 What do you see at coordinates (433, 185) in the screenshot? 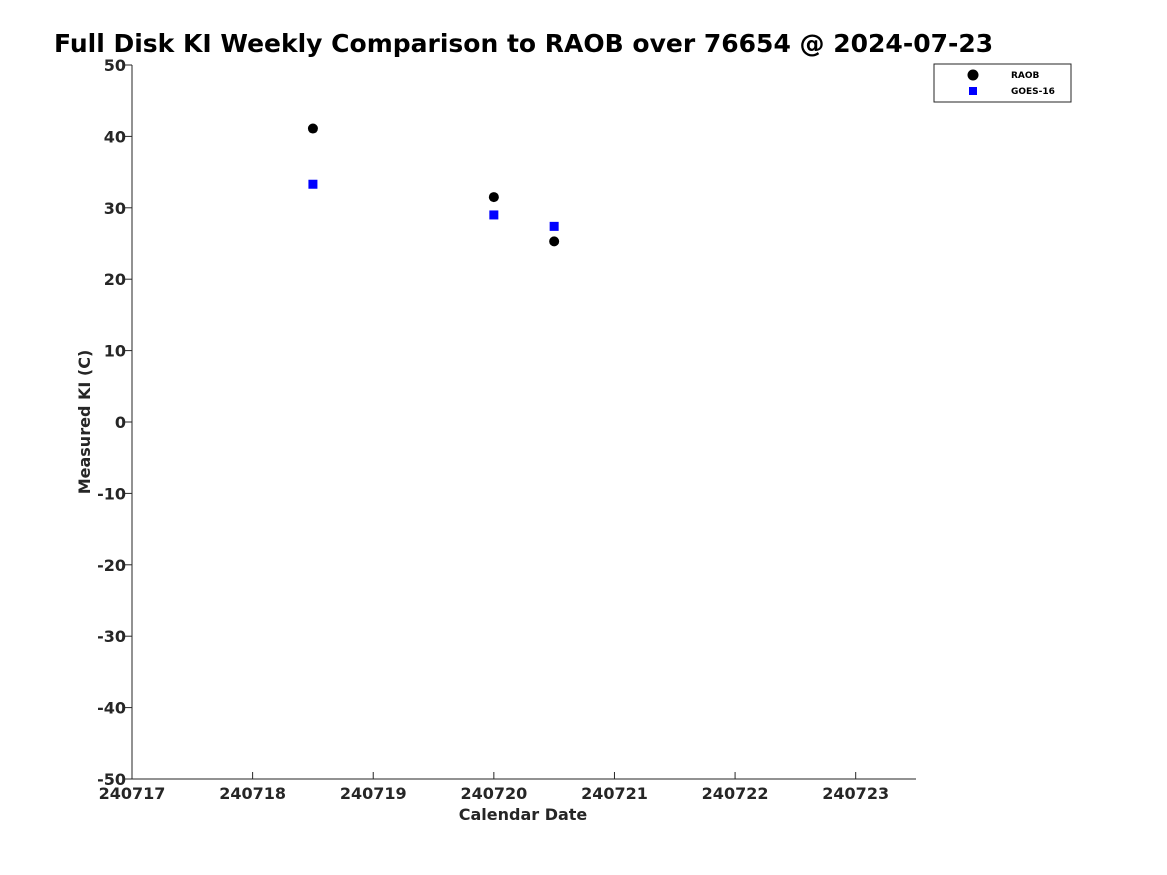
I see `data-markers` at bounding box center [433, 185].